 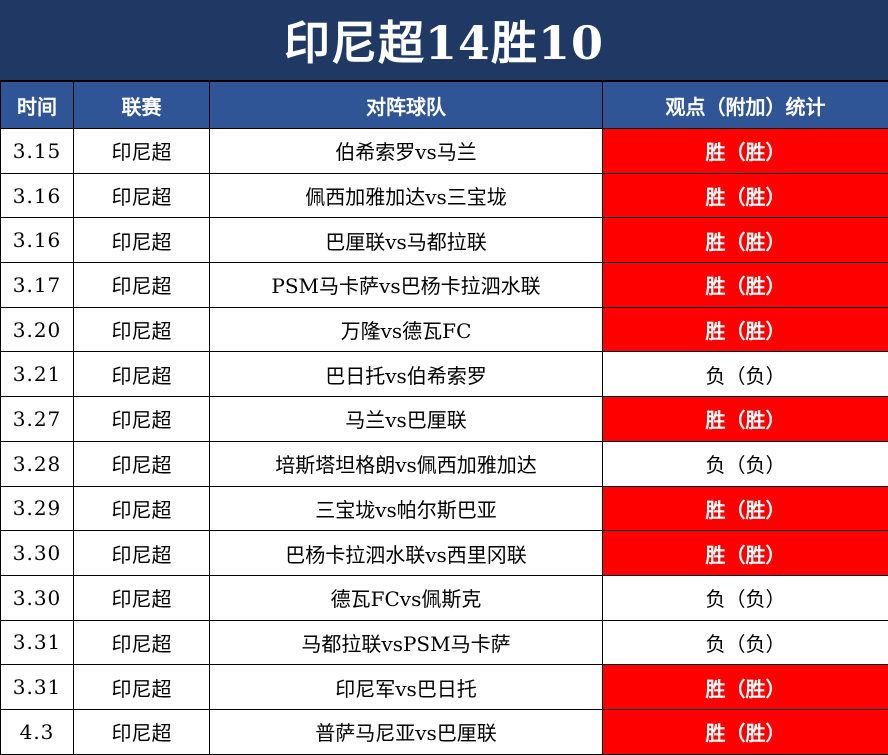 What do you see at coordinates (406, 151) in the screenshot?
I see `match-cell: 伯希索罗vs马兰` at bounding box center [406, 151].